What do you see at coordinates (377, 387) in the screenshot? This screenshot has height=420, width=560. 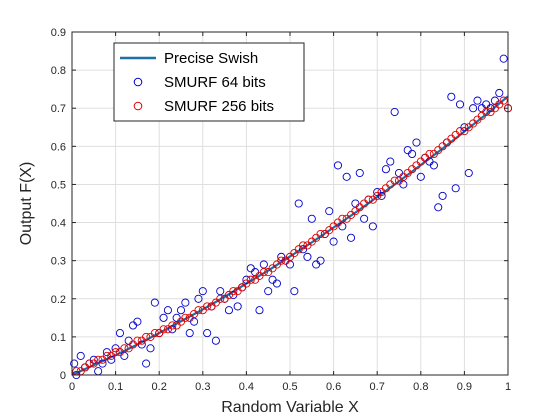 I see `x-tick-label: 0.7` at bounding box center [377, 387].